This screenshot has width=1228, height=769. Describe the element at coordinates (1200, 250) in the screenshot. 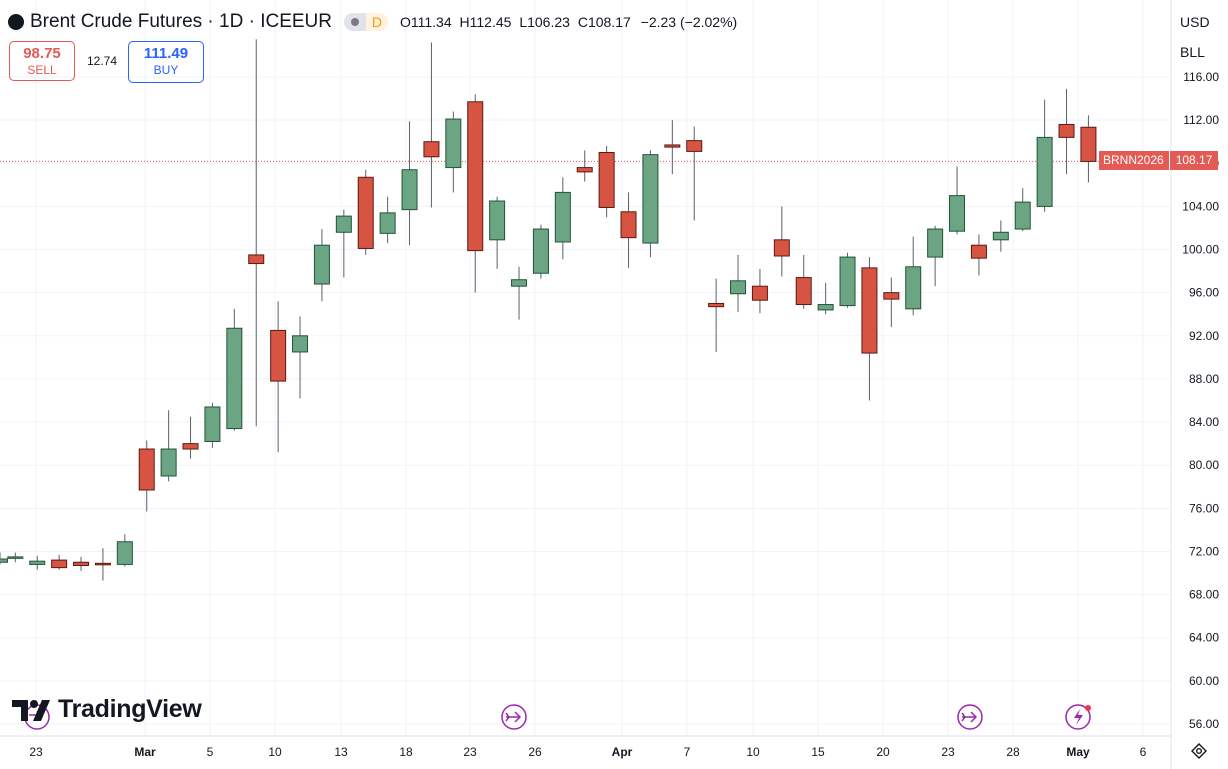

I see `y-tick-label: 100.00` at that location.